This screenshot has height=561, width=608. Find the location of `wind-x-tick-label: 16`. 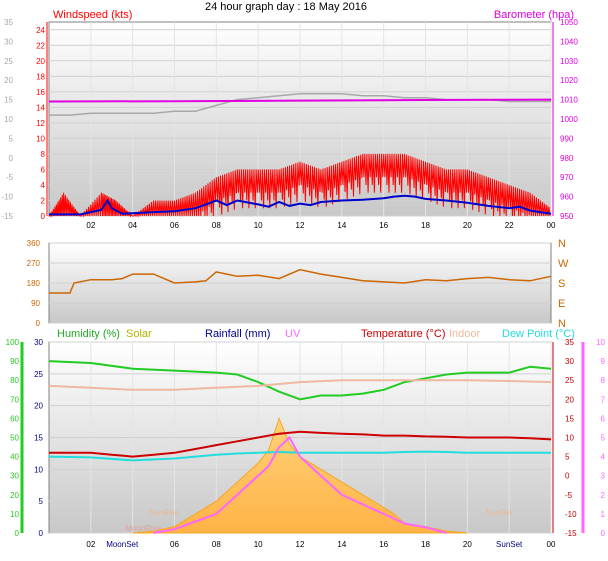

wind-x-tick-label: 16 is located at coordinates (383, 225).